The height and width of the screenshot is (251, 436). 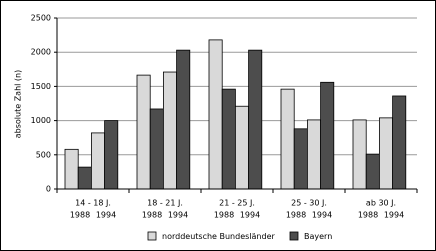 I want to click on x-tick-label: 14 - 18 J., so click(x=93, y=203).